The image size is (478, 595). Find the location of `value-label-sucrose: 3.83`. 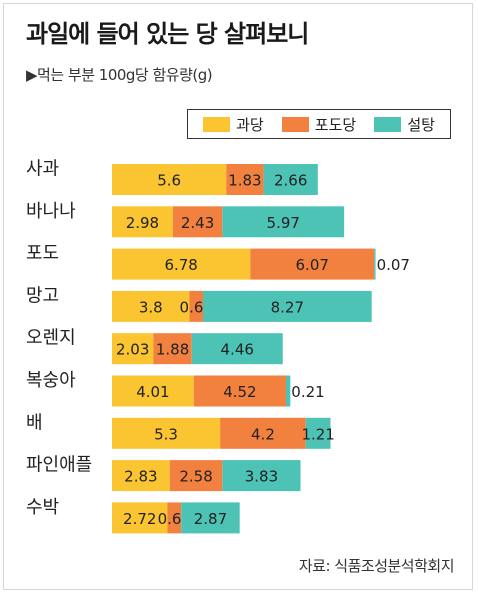

value-label-sucrose: 3.83 is located at coordinates (261, 477).